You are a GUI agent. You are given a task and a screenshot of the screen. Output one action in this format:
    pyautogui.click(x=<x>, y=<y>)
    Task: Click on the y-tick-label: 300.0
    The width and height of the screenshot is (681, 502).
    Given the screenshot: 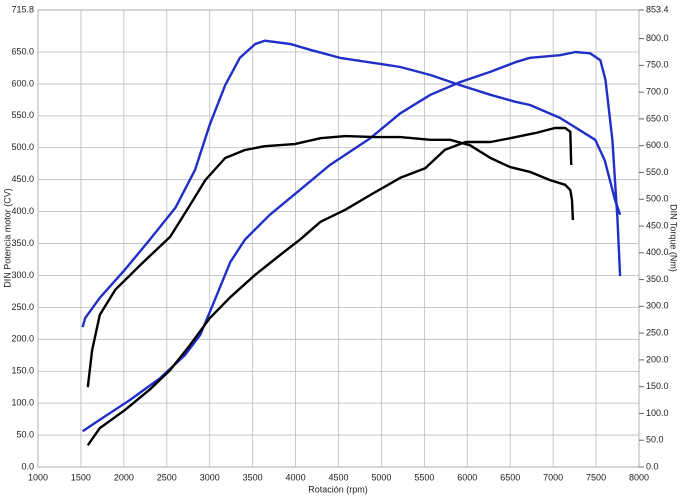 What is the action you would take?
    pyautogui.click(x=22, y=275)
    